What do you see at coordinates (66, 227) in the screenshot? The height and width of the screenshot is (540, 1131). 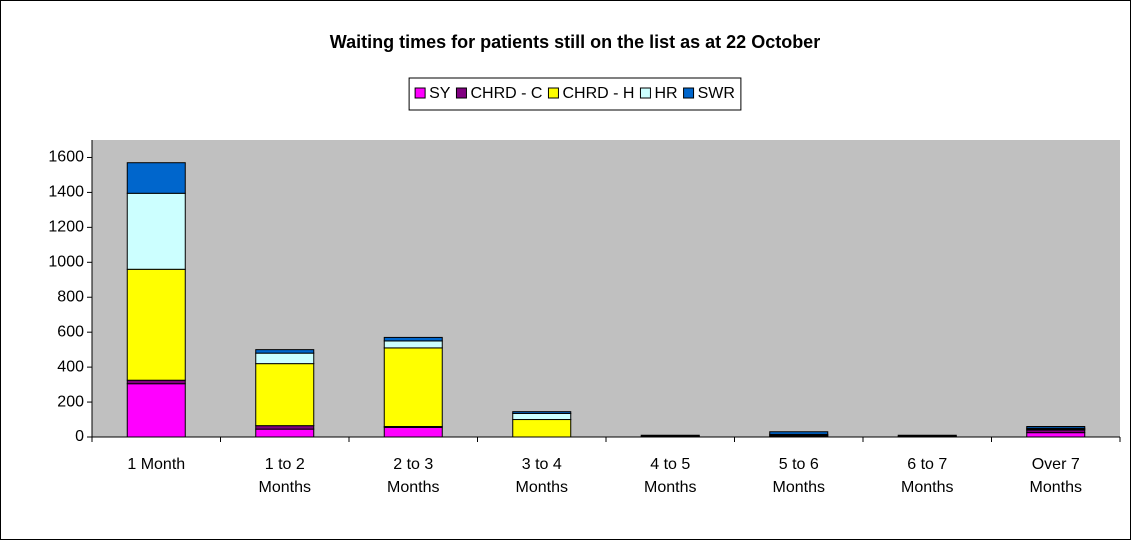 I see `y-tick-label: 1200` at bounding box center [66, 227].